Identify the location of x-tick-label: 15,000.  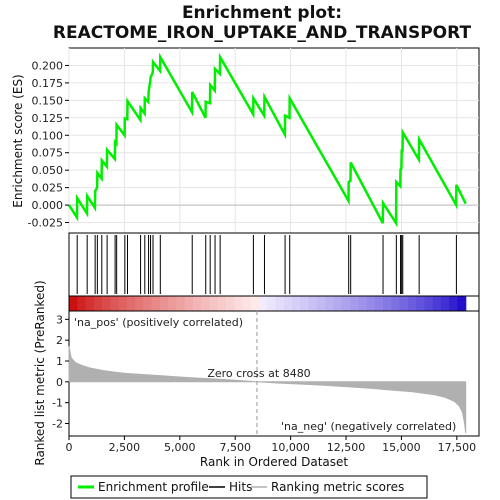
(401, 447).